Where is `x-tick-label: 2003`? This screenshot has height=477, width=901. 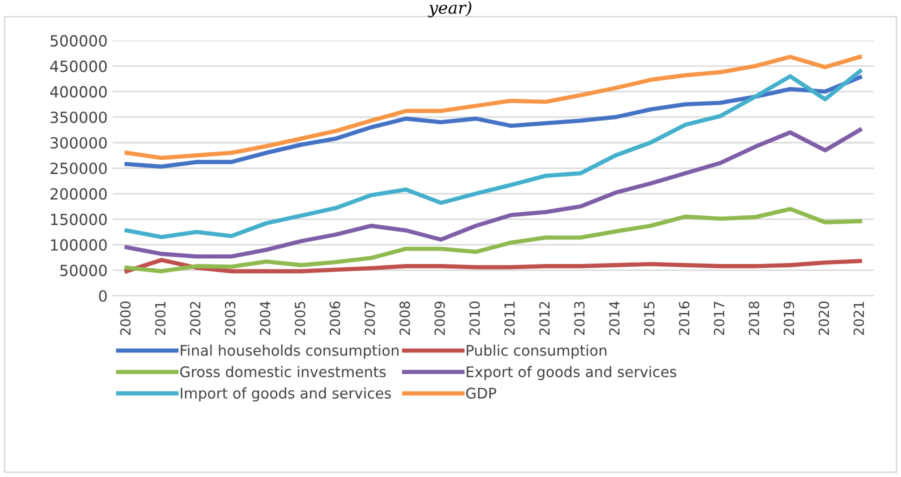 x-tick-label: 2003 is located at coordinates (230, 318).